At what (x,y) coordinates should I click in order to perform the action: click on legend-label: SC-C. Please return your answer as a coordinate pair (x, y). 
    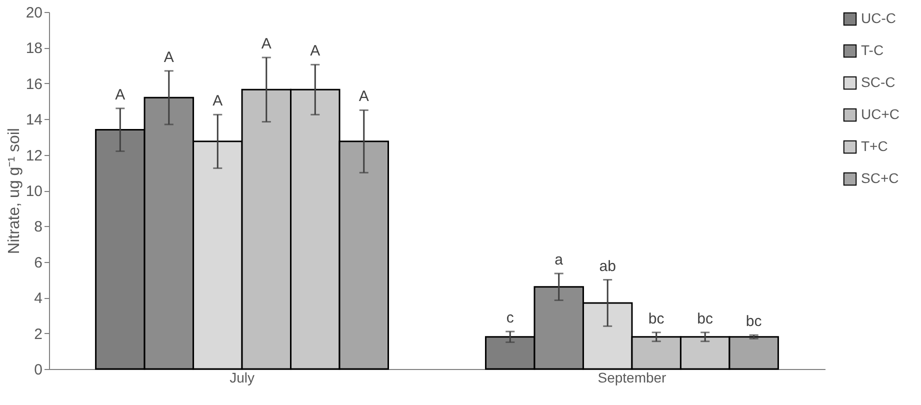
    Looking at the image, I should click on (878, 82).